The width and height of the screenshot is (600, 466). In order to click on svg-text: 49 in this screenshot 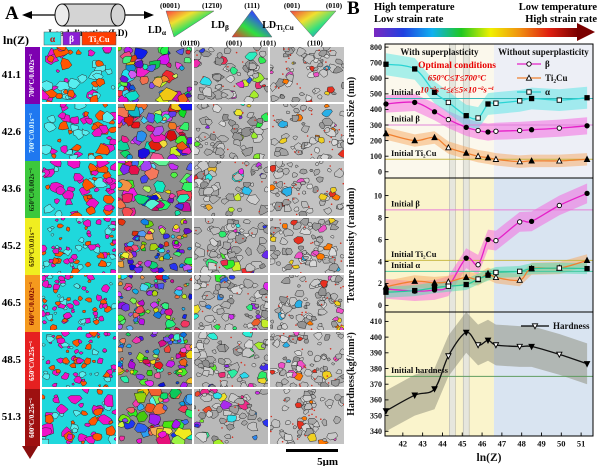, I will do `click(541, 444)`.